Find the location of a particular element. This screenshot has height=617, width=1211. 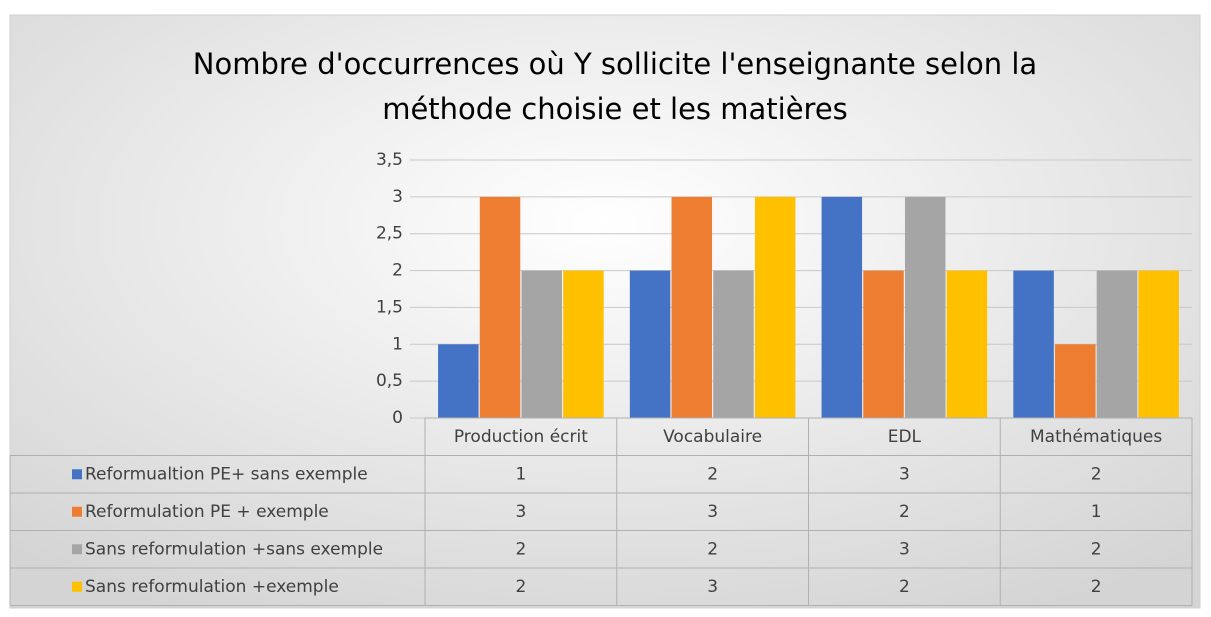

chart-title: méthode choisie et les matières is located at coordinates (615, 109).